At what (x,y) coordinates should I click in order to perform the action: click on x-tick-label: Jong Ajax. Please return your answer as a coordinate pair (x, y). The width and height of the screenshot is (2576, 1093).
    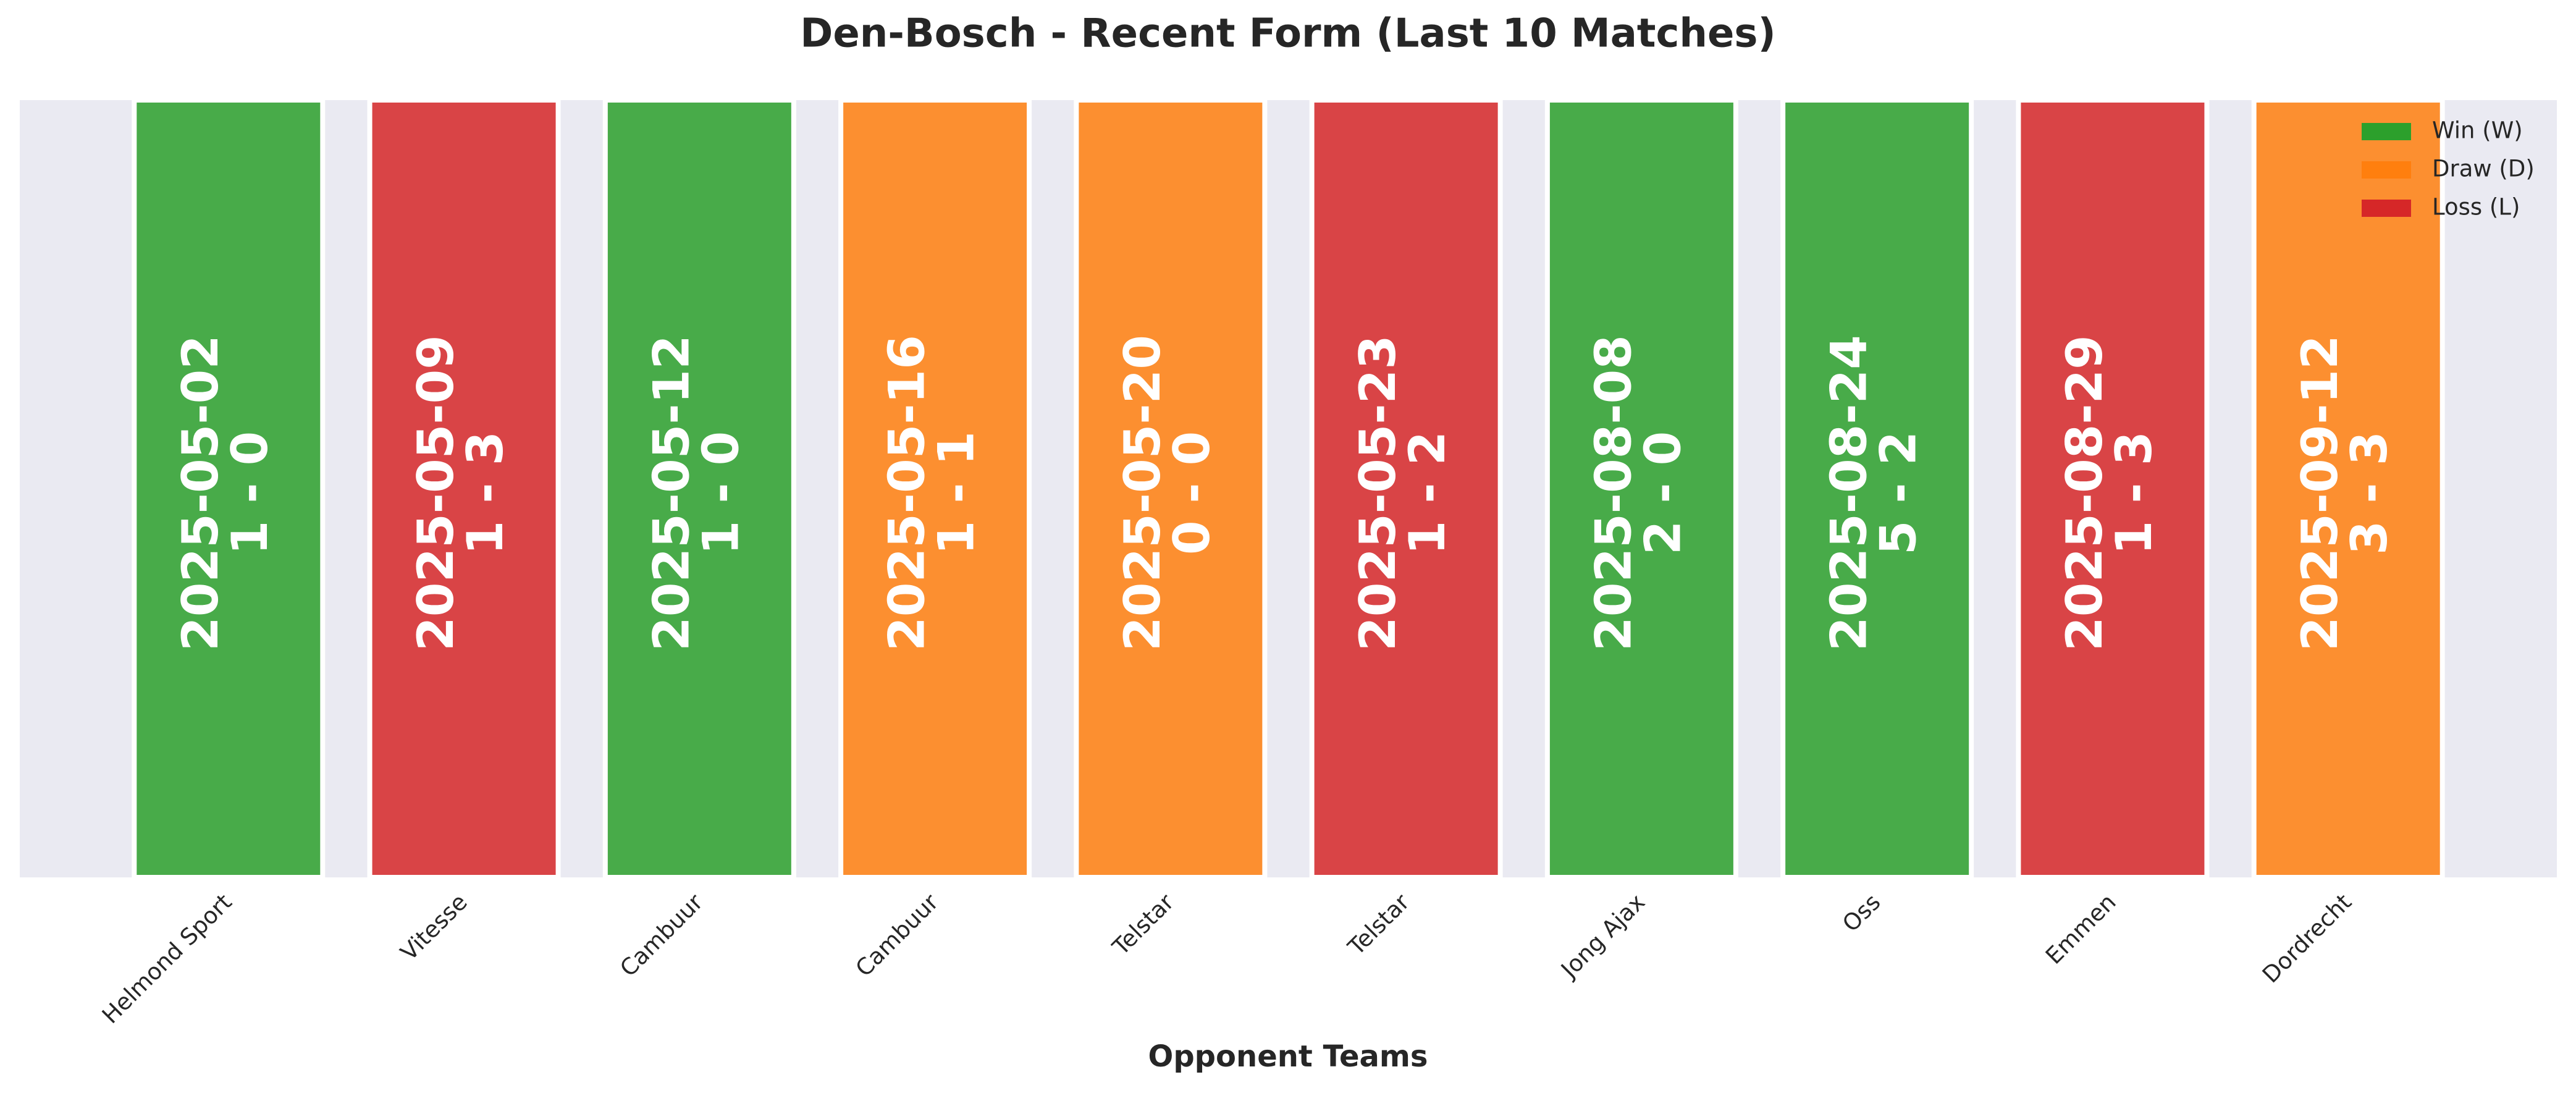
    Looking at the image, I should click on (1602, 936).